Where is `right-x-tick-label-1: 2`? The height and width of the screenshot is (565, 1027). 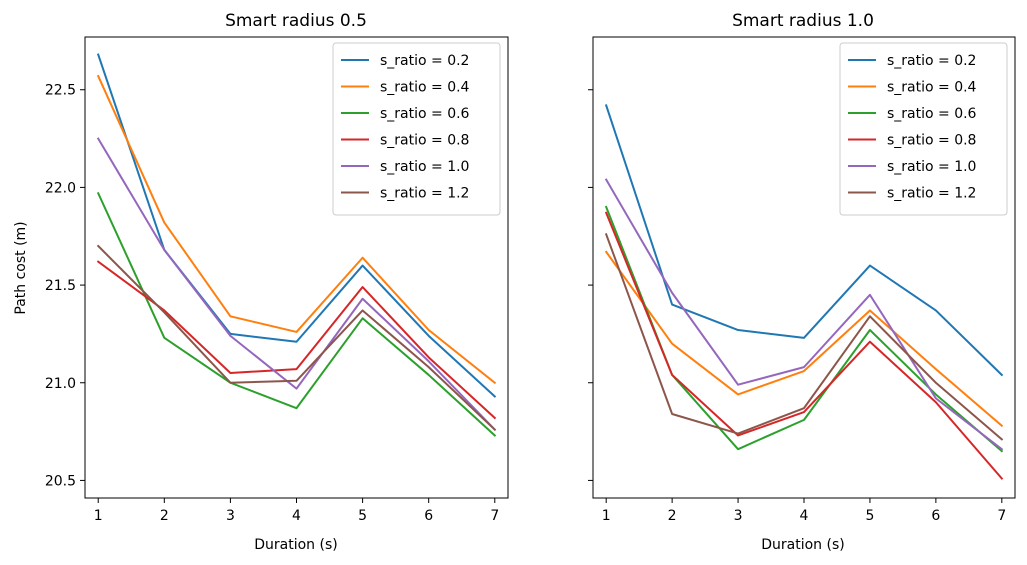
right-x-tick-label-1: 2 is located at coordinates (672, 516).